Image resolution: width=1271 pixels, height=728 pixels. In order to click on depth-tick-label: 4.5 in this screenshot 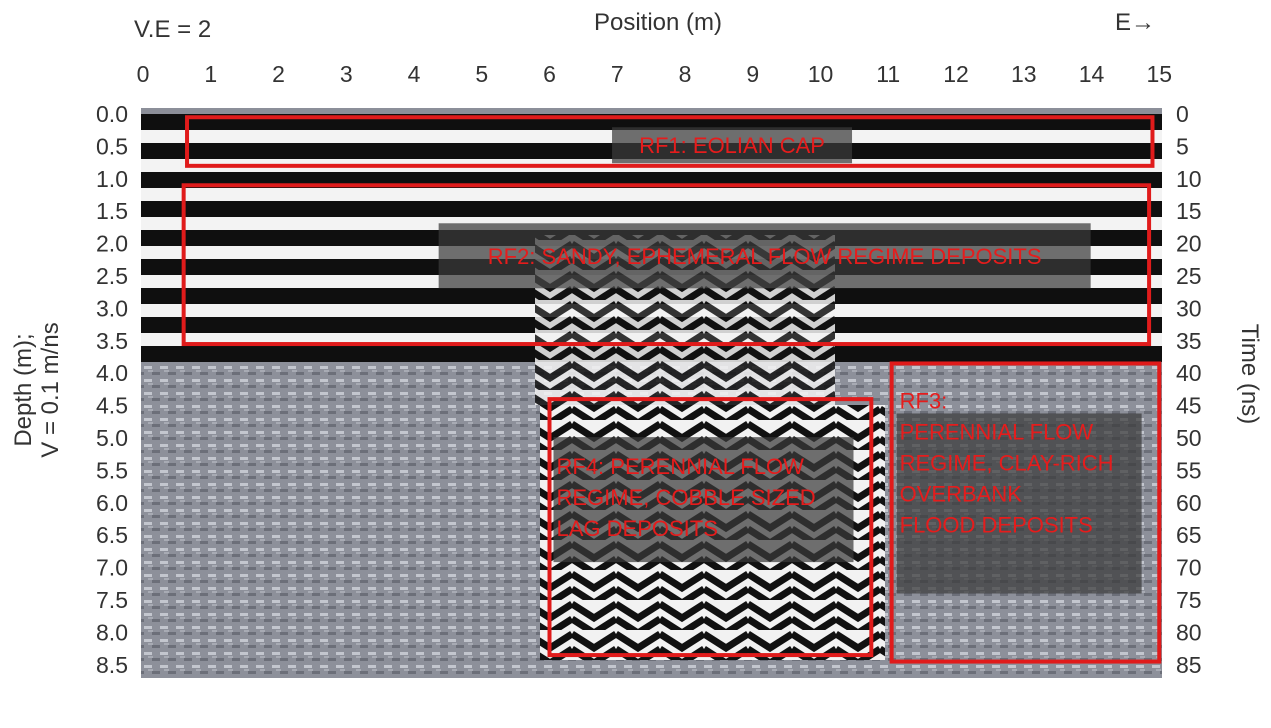, I will do `click(112, 406)`.